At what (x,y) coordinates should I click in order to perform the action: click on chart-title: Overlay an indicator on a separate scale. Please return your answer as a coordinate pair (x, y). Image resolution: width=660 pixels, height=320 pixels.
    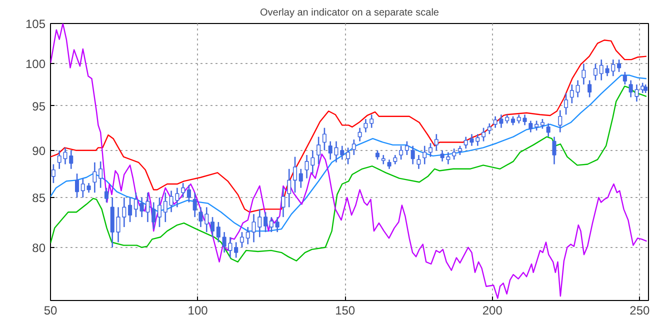
    Looking at the image, I should click on (350, 13).